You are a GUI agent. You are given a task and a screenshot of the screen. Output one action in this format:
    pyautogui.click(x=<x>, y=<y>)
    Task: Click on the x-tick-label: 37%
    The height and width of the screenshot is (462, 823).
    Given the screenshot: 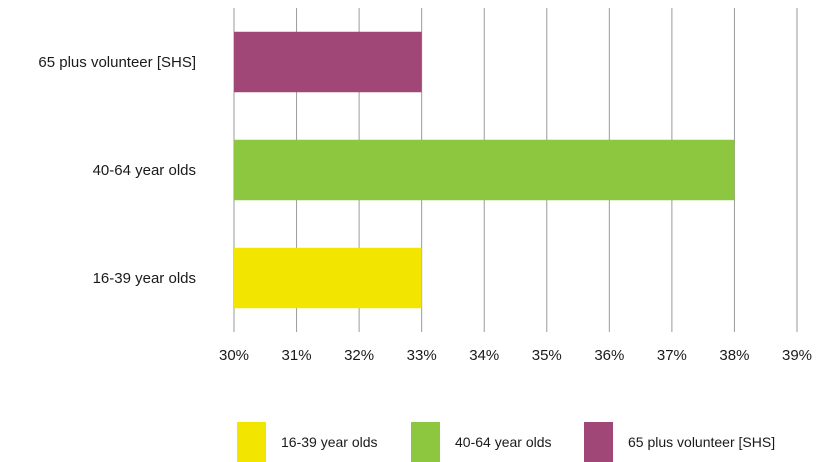 What is the action you would take?
    pyautogui.click(x=672, y=355)
    